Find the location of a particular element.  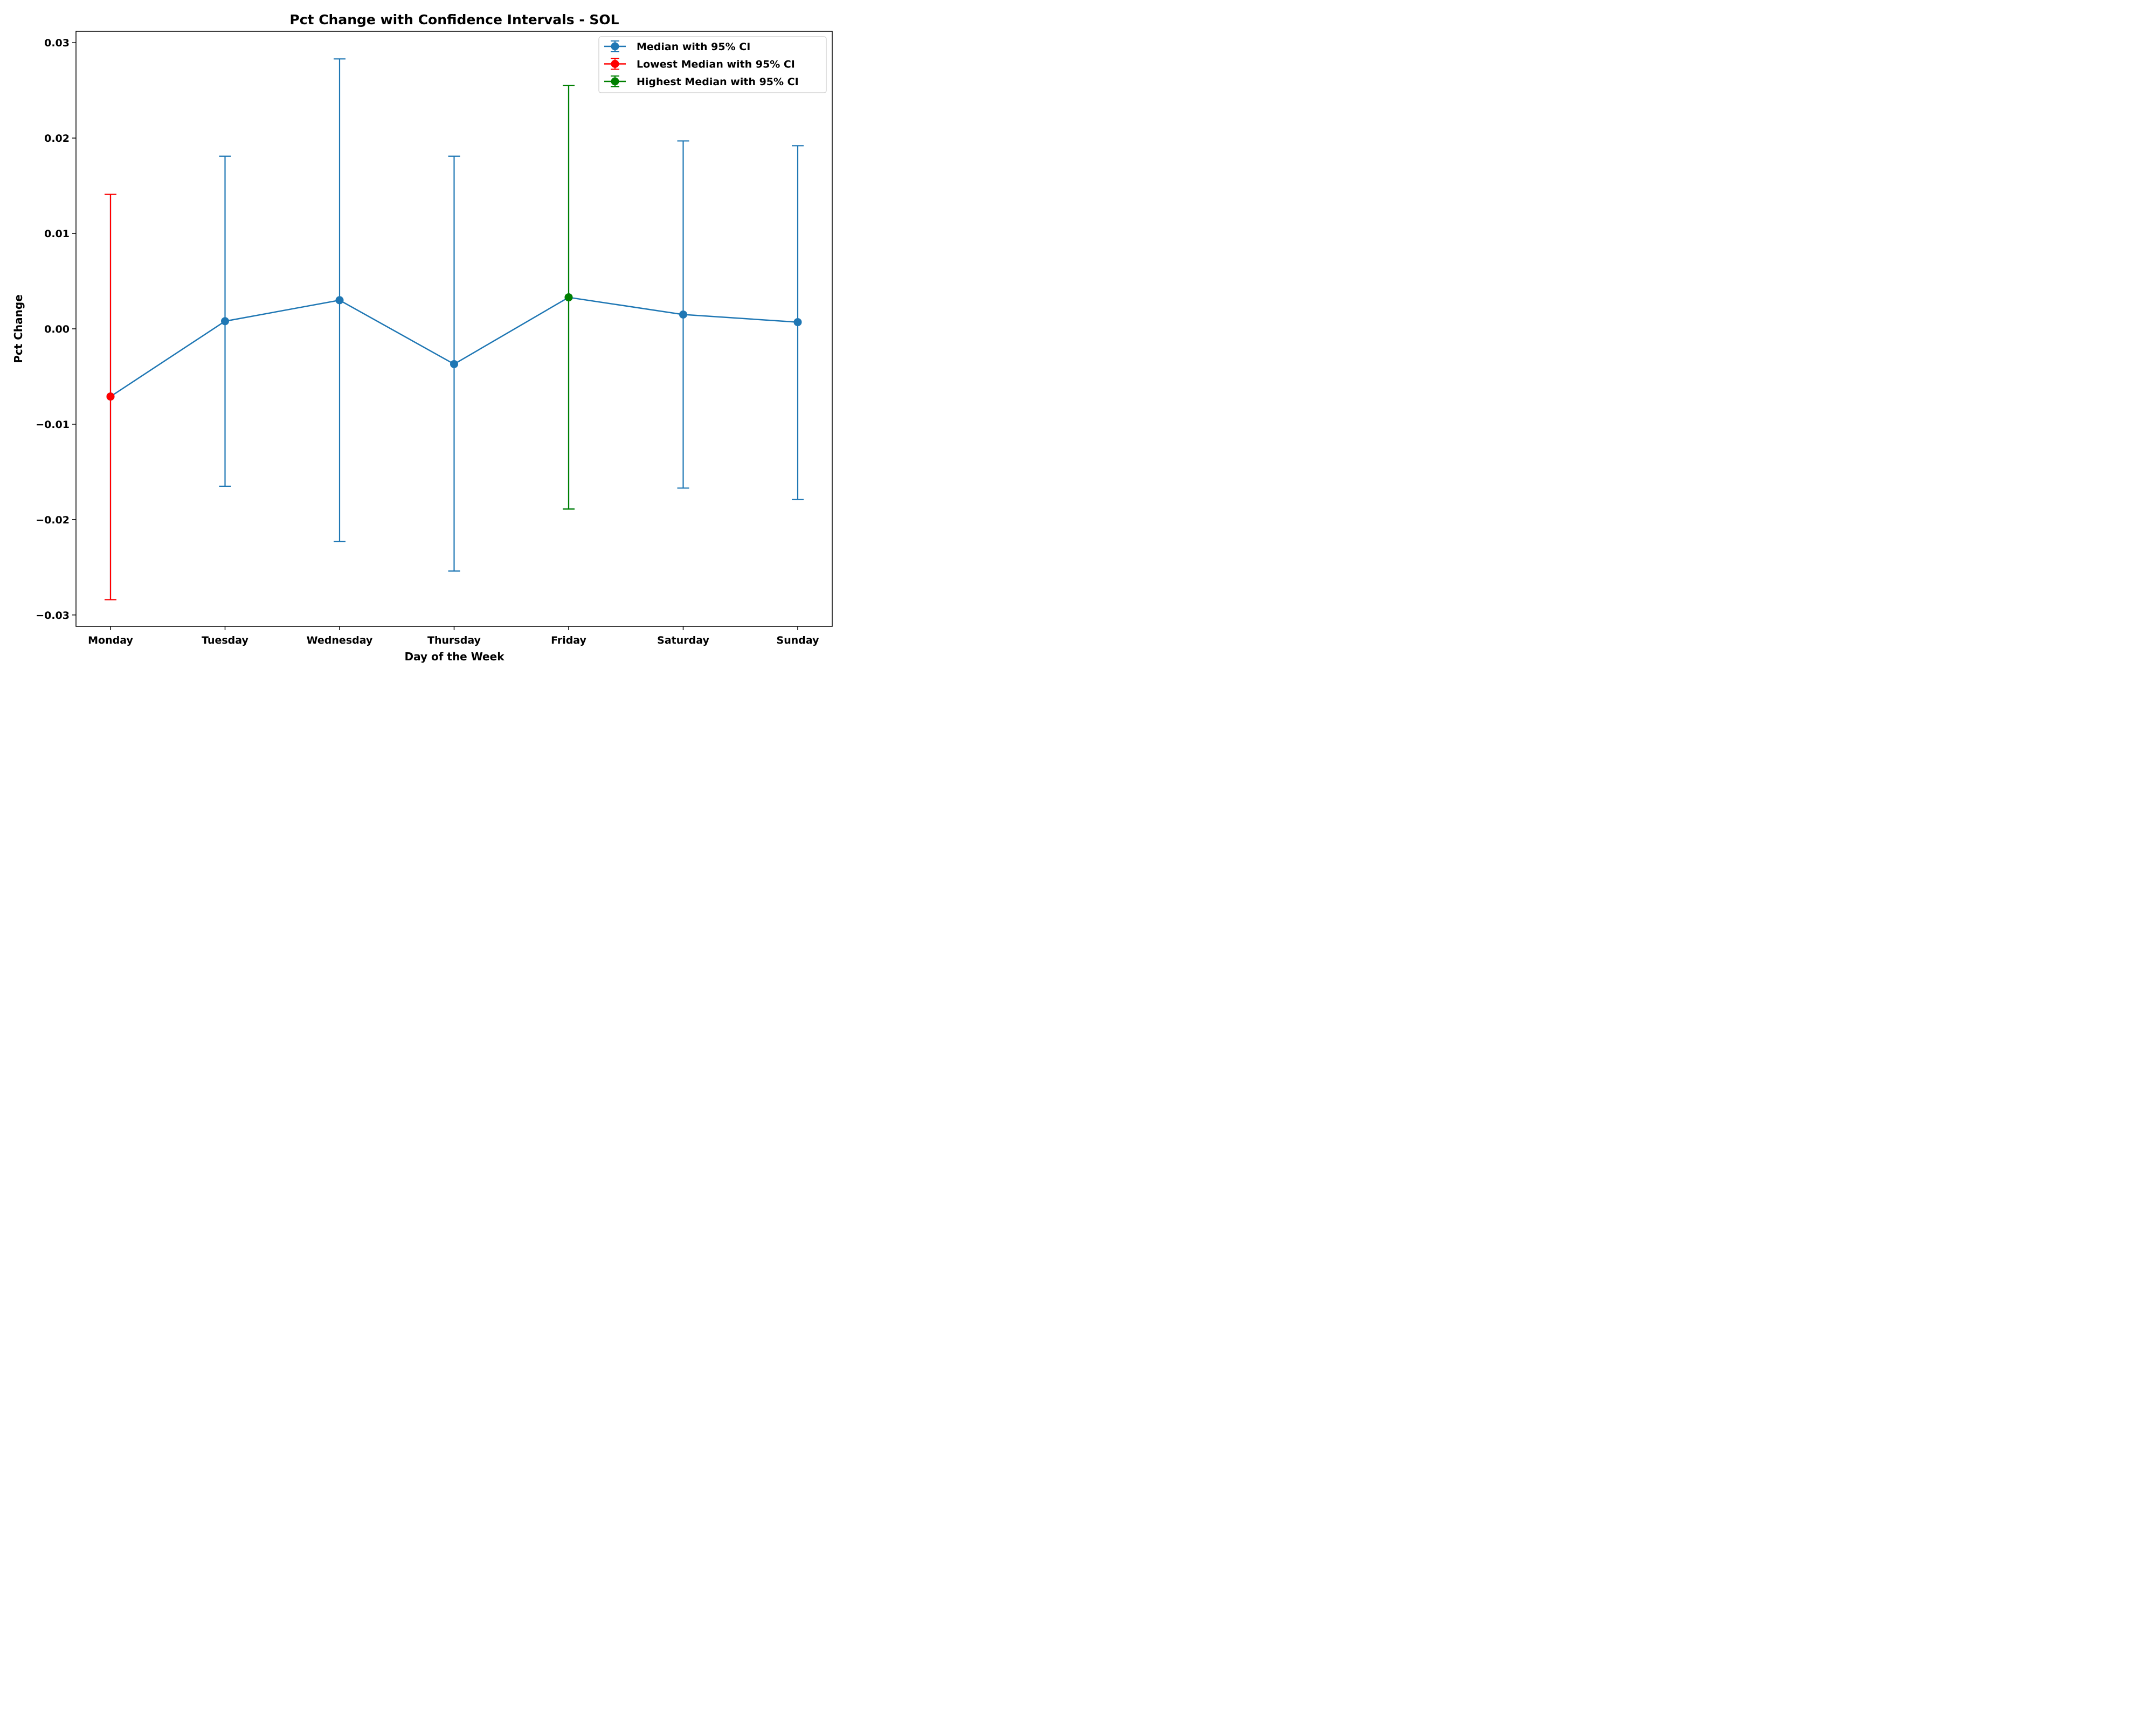

x-axis-label: Day of the Week is located at coordinates (455, 657).